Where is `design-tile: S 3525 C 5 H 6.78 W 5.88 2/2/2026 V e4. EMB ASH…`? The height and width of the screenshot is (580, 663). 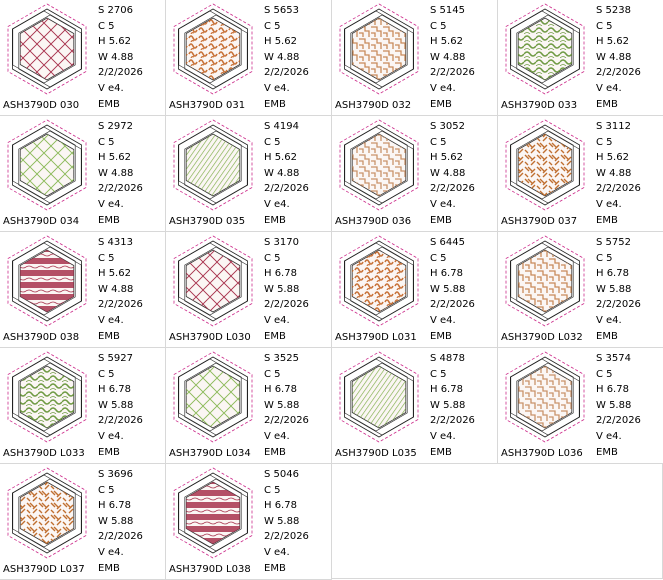 design-tile: S 3525 C 5 H 6.78 W 5.88 2/2/2026 V e4. EMB ASH… is located at coordinates (249, 406).